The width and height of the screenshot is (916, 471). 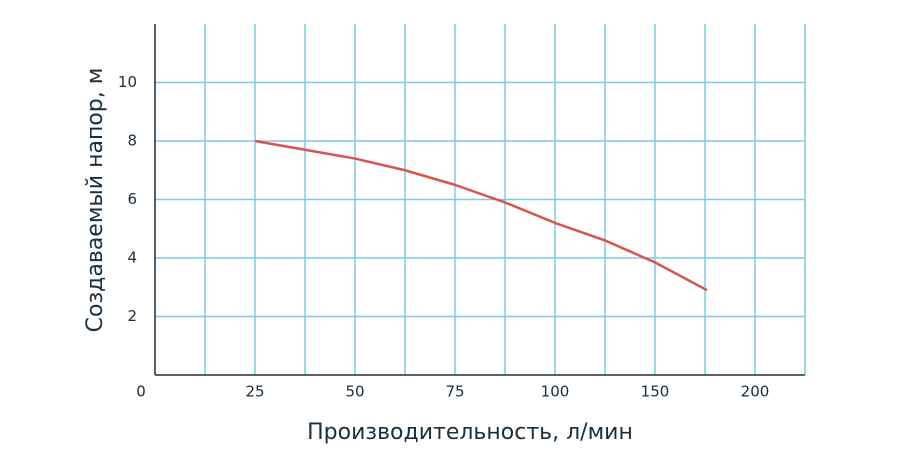 I want to click on x-tick-label: 25, so click(x=254, y=392).